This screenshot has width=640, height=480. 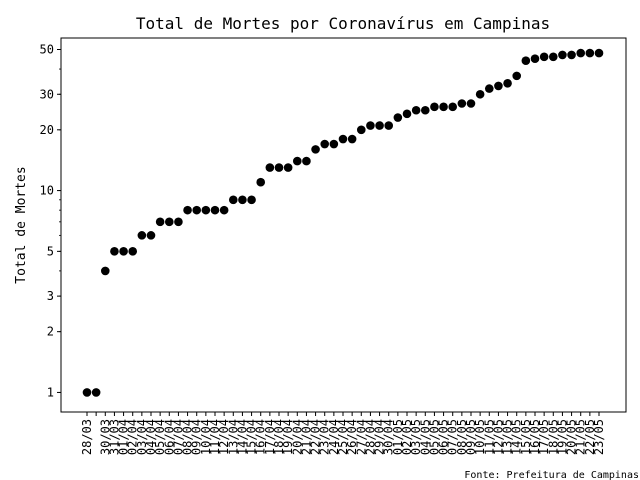 I want to click on y-tick-label: 30, so click(x=47, y=94).